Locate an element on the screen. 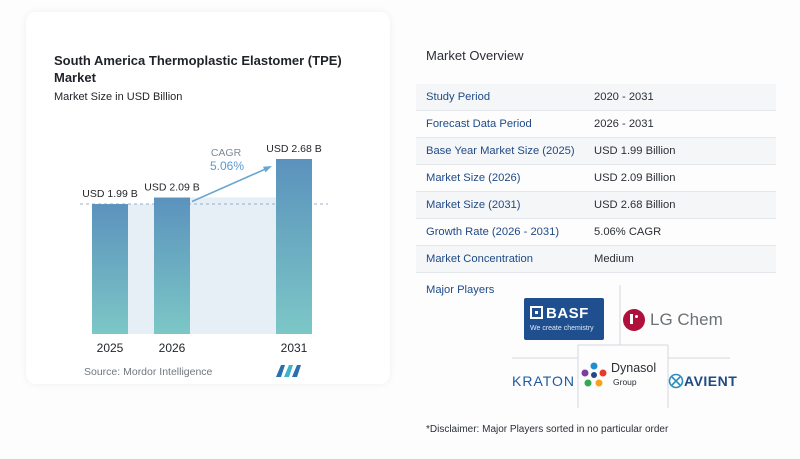 The image size is (800, 459). avient-name: AVIENT is located at coordinates (711, 381).